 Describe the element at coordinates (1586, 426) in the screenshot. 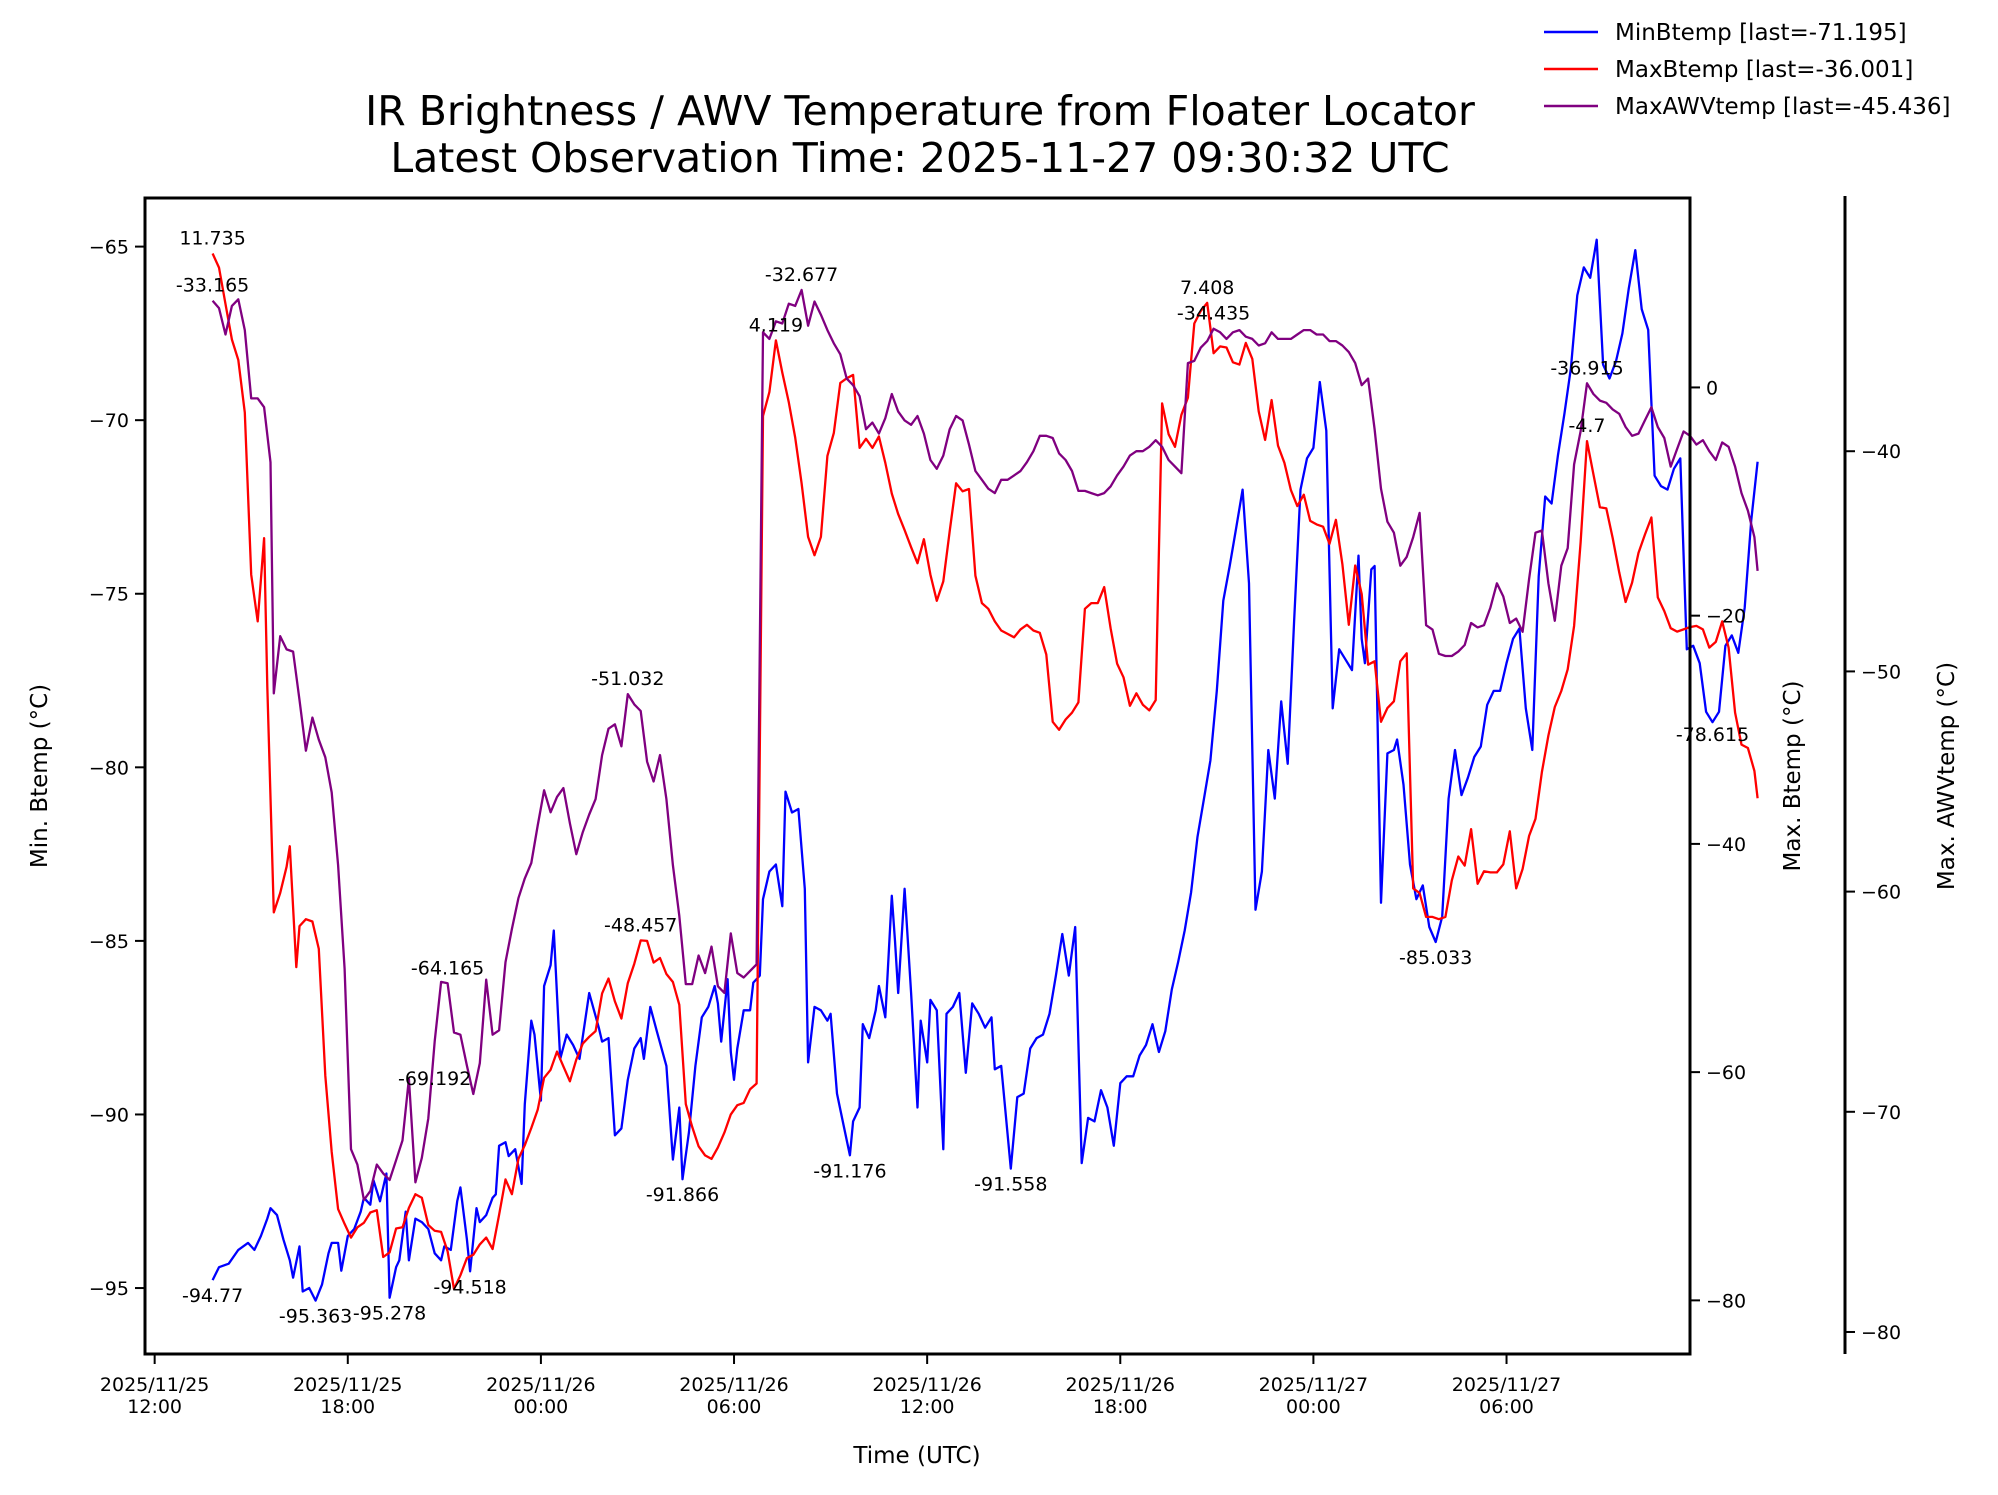

I see `data-label: -4.7` at that location.